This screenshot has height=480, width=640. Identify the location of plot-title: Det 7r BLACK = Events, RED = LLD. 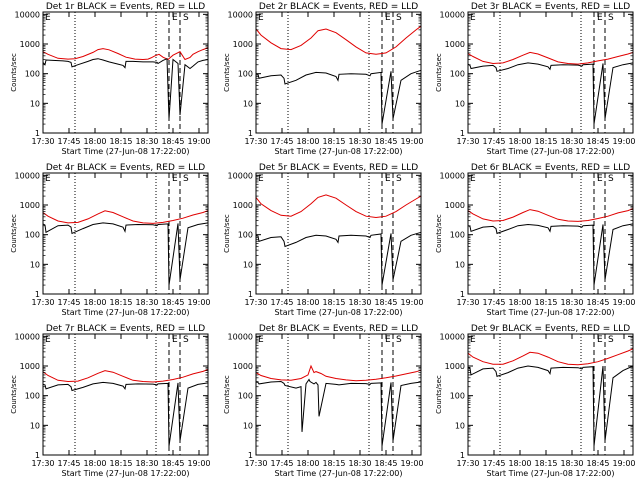
(125, 329).